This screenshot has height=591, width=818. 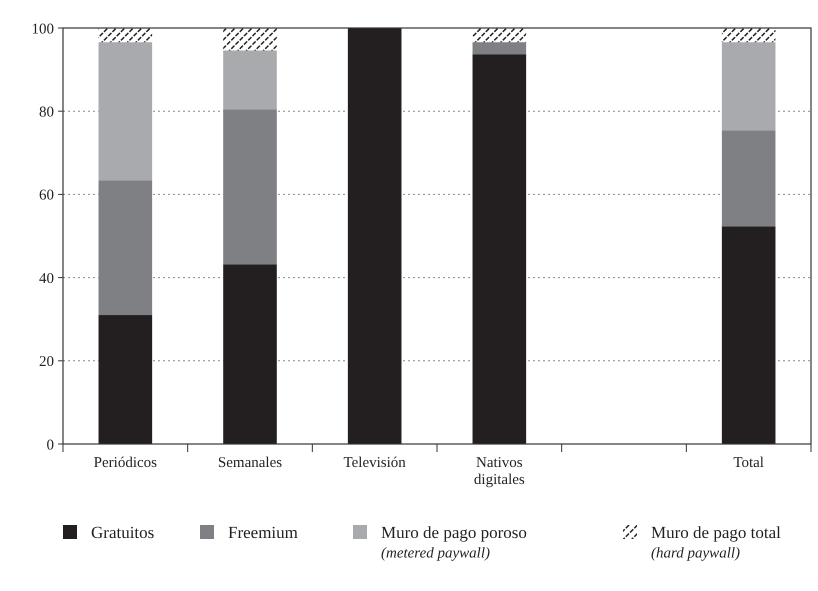 What do you see at coordinates (748, 463) in the screenshot?
I see `x-tick-label: Total` at bounding box center [748, 463].